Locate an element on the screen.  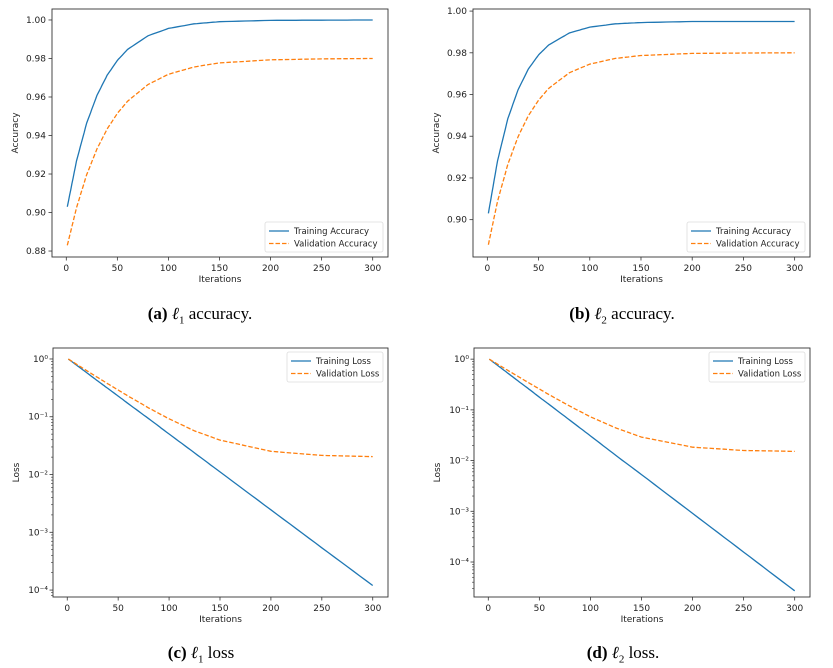
caption-sub: 1 is located at coordinates (181, 320).